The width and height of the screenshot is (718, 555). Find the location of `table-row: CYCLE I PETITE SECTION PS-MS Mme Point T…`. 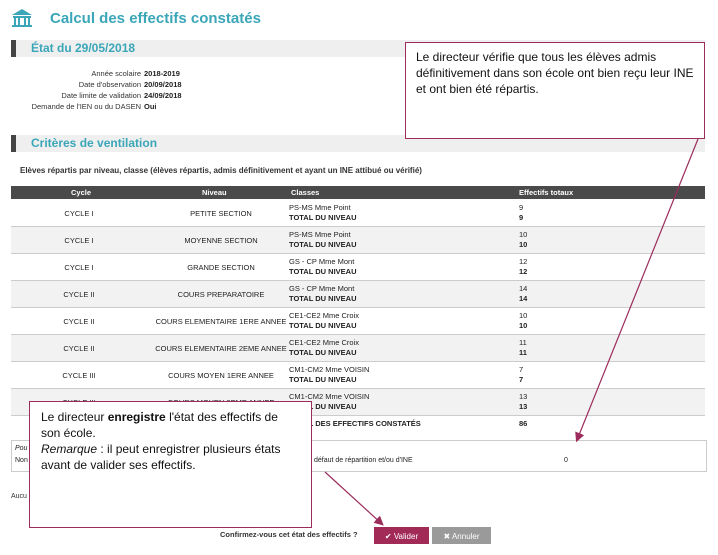

table-row: CYCLE I PETITE SECTION PS-MS Mme Point T… is located at coordinates (358, 213).